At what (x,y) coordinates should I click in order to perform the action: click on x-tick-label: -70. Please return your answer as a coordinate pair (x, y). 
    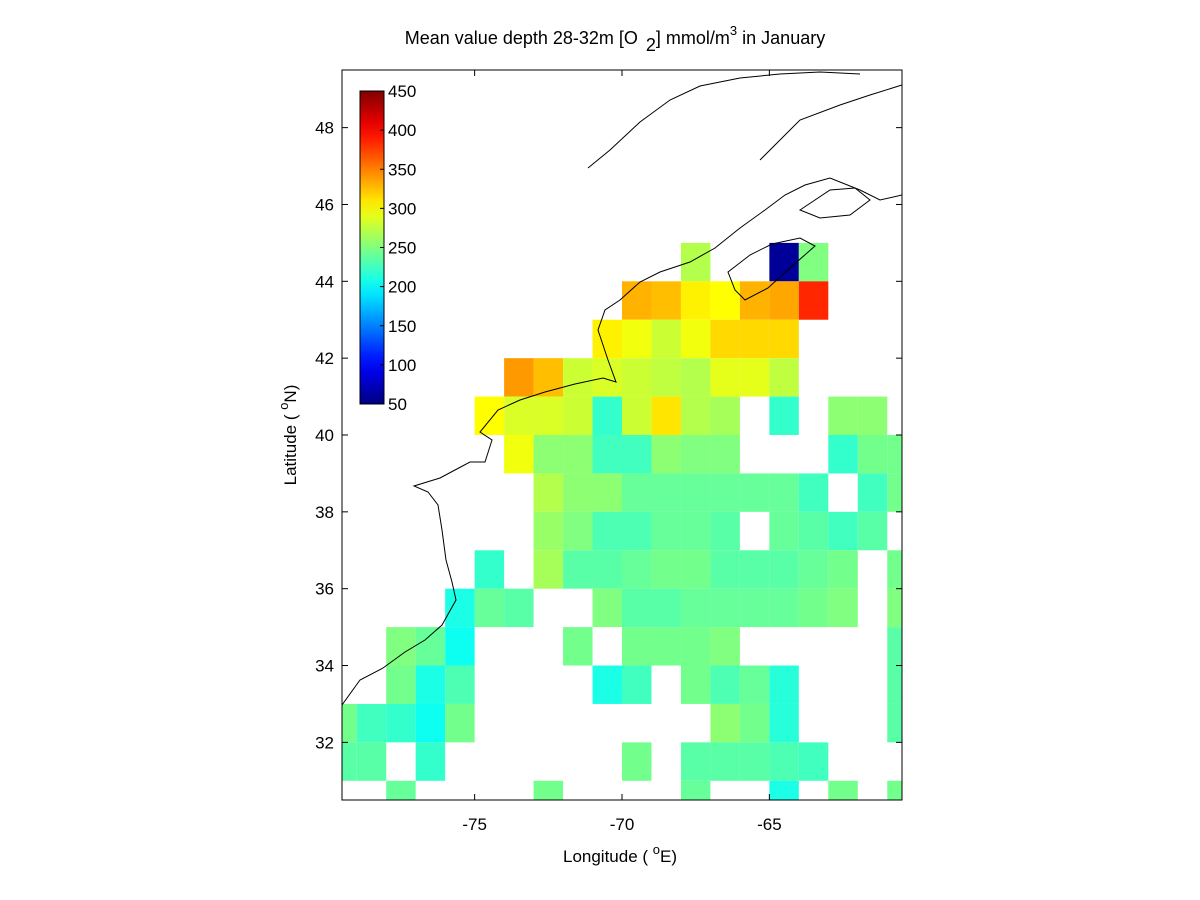
    Looking at the image, I should click on (622, 824).